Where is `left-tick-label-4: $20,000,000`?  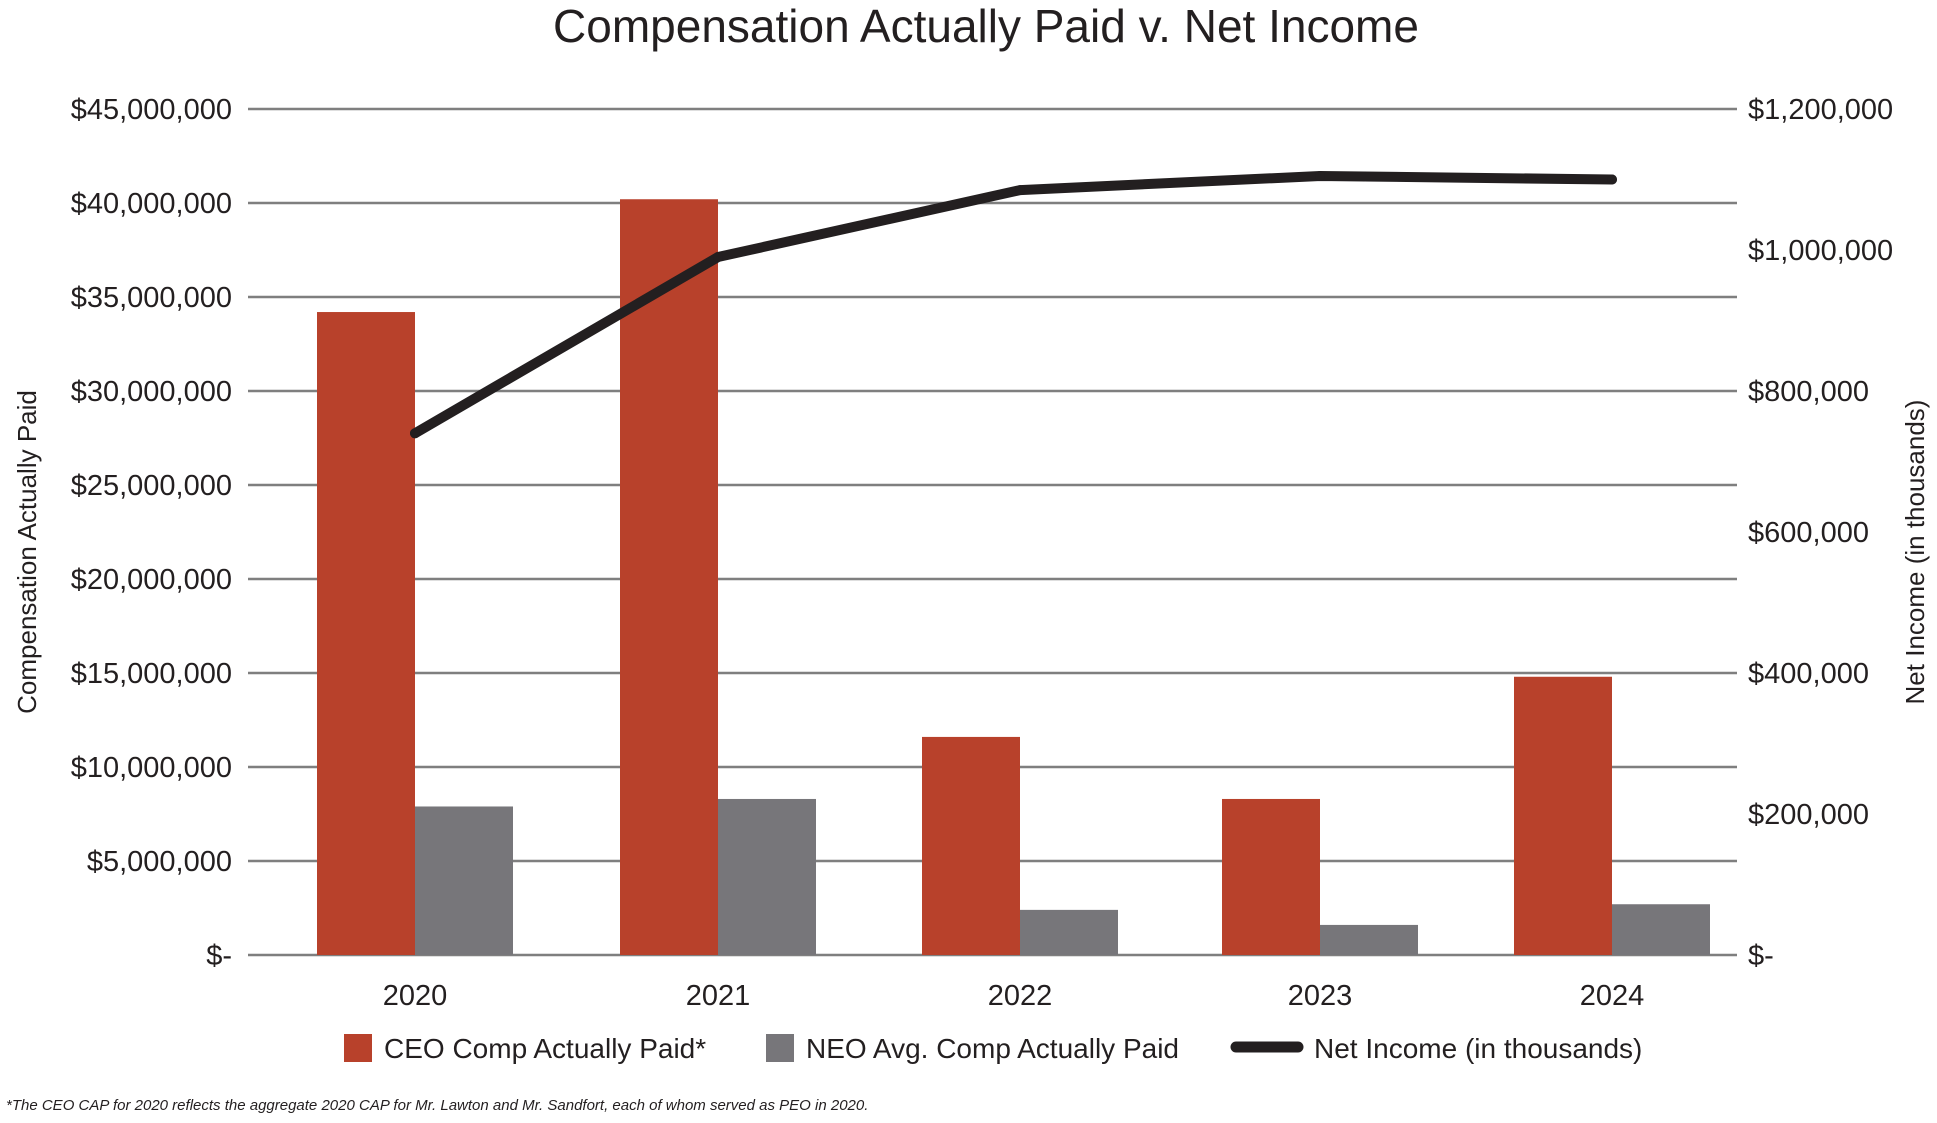
left-tick-label-4: $20,000,000 is located at coordinates (151, 580).